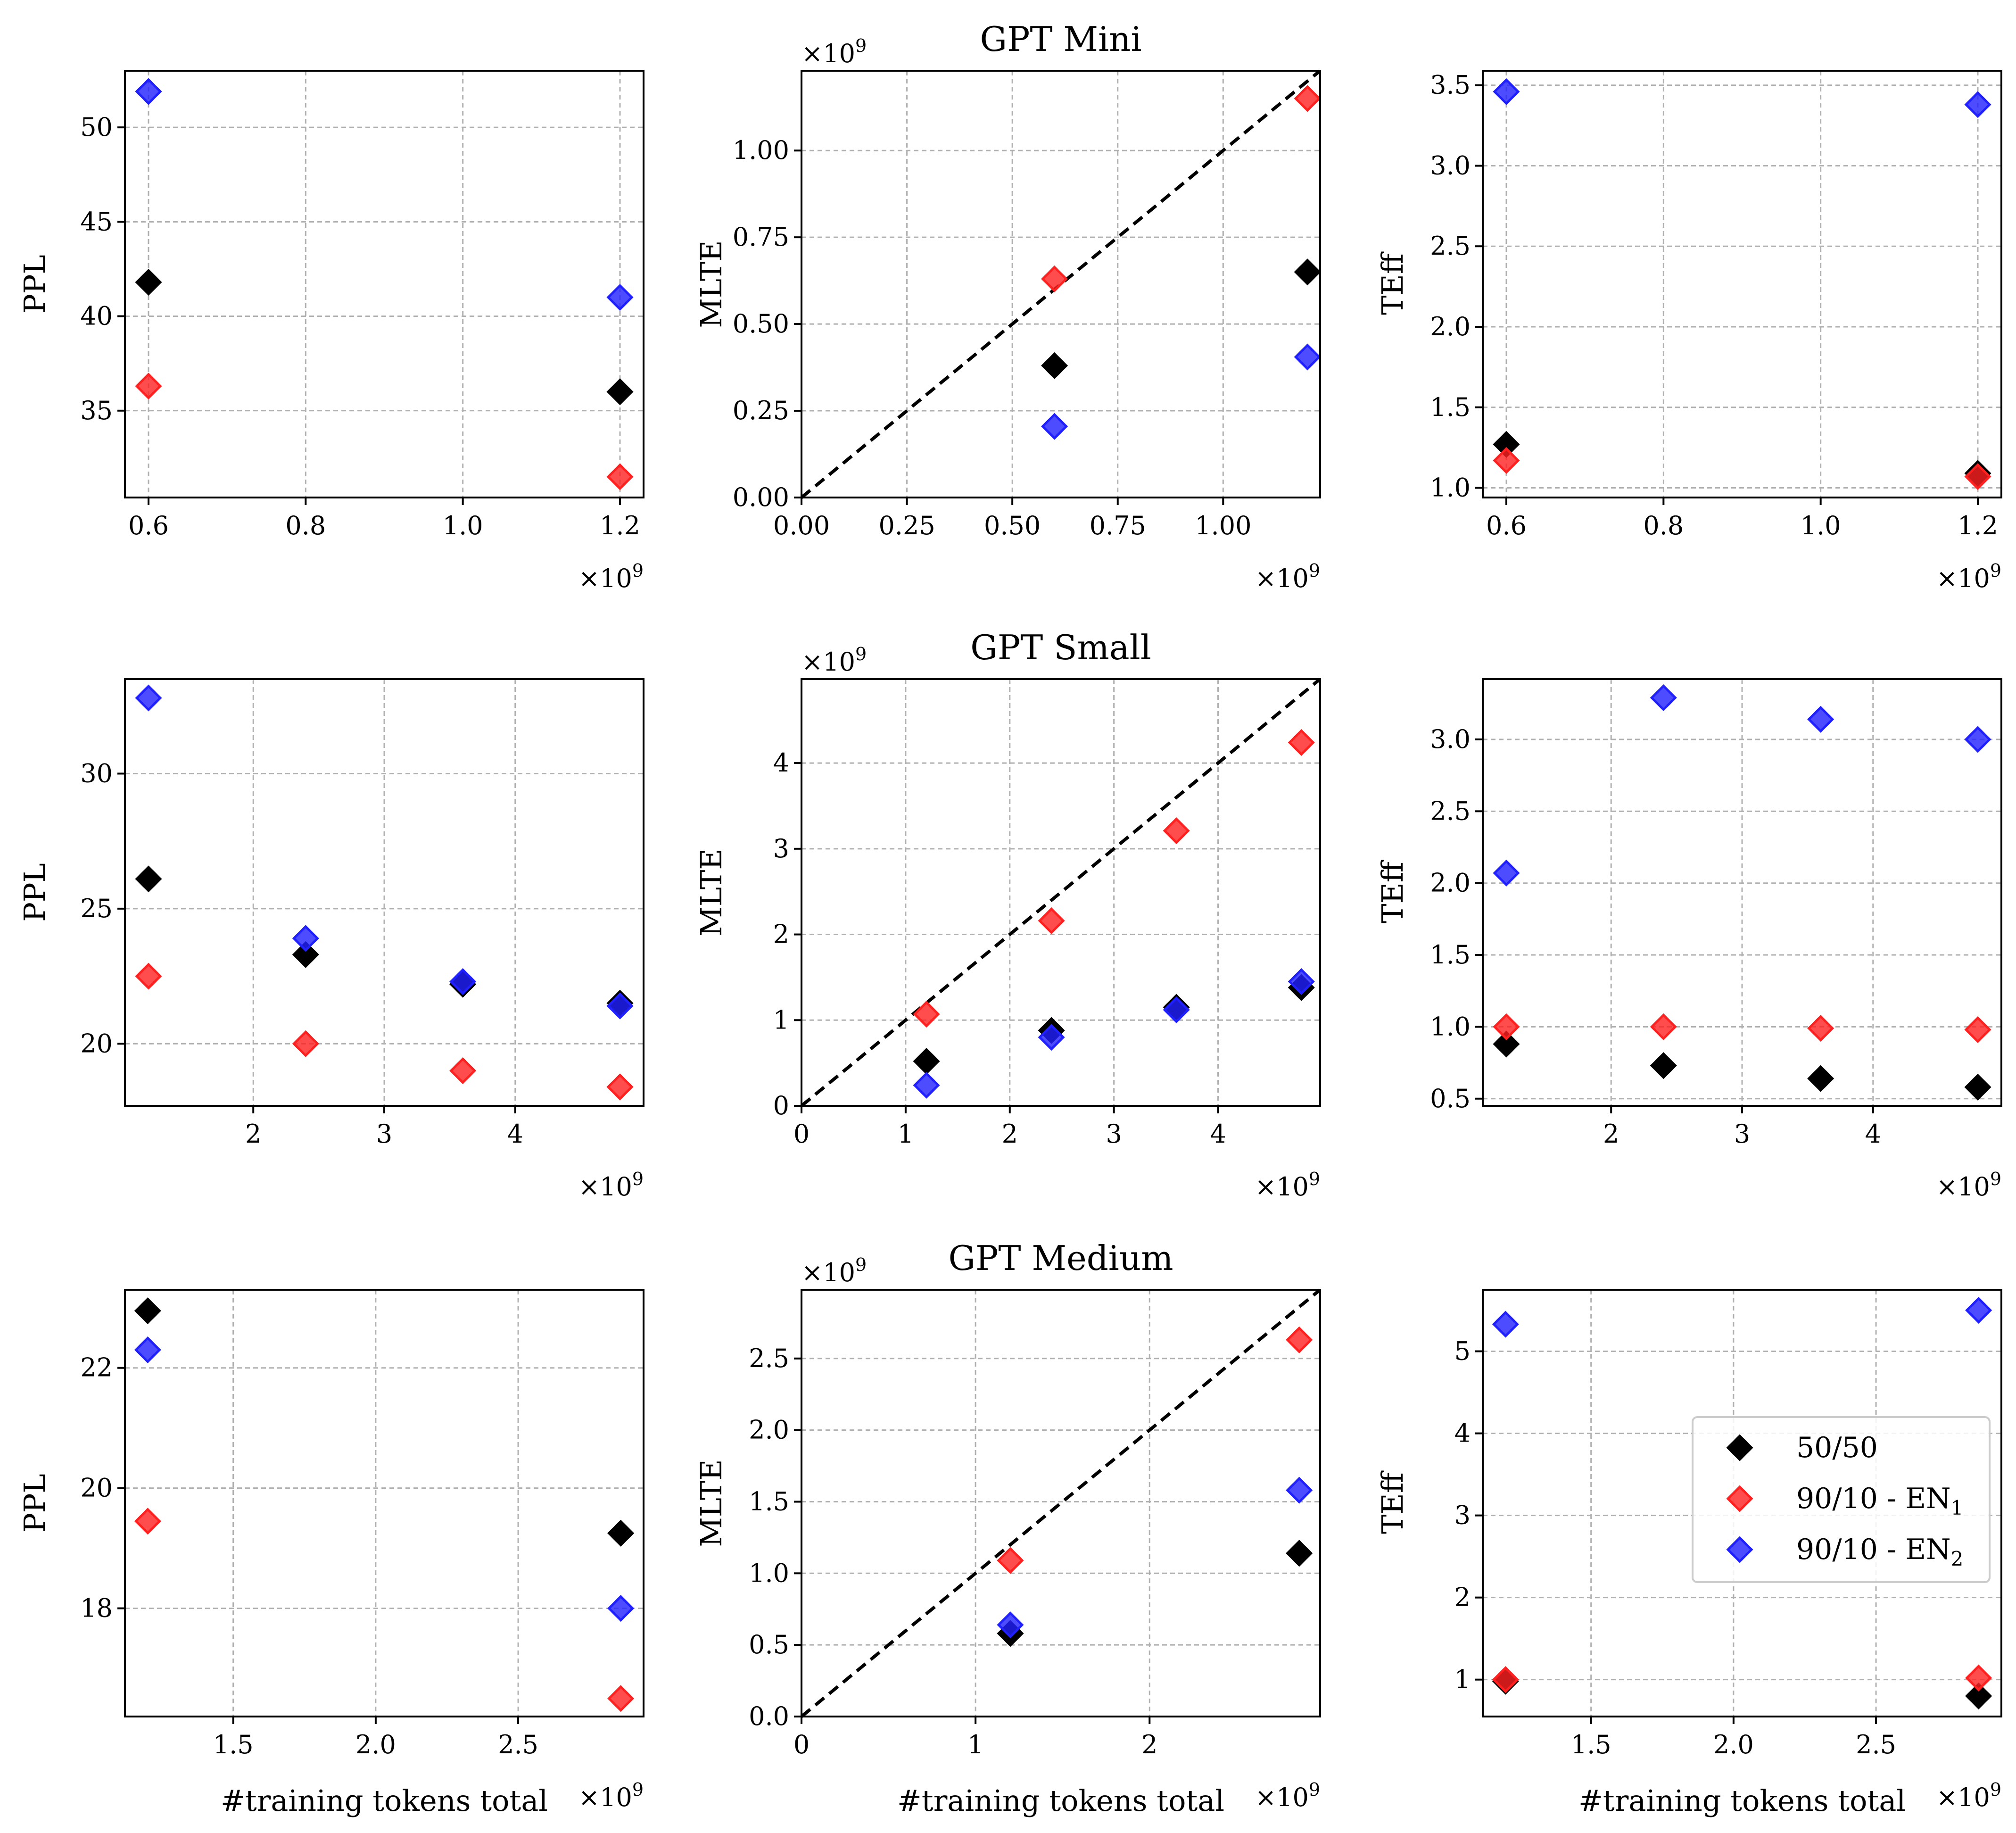 This screenshot has width=2016, height=1833. Describe the element at coordinates (96, 773) in the screenshot. I see `y-tick-label: 30` at that location.